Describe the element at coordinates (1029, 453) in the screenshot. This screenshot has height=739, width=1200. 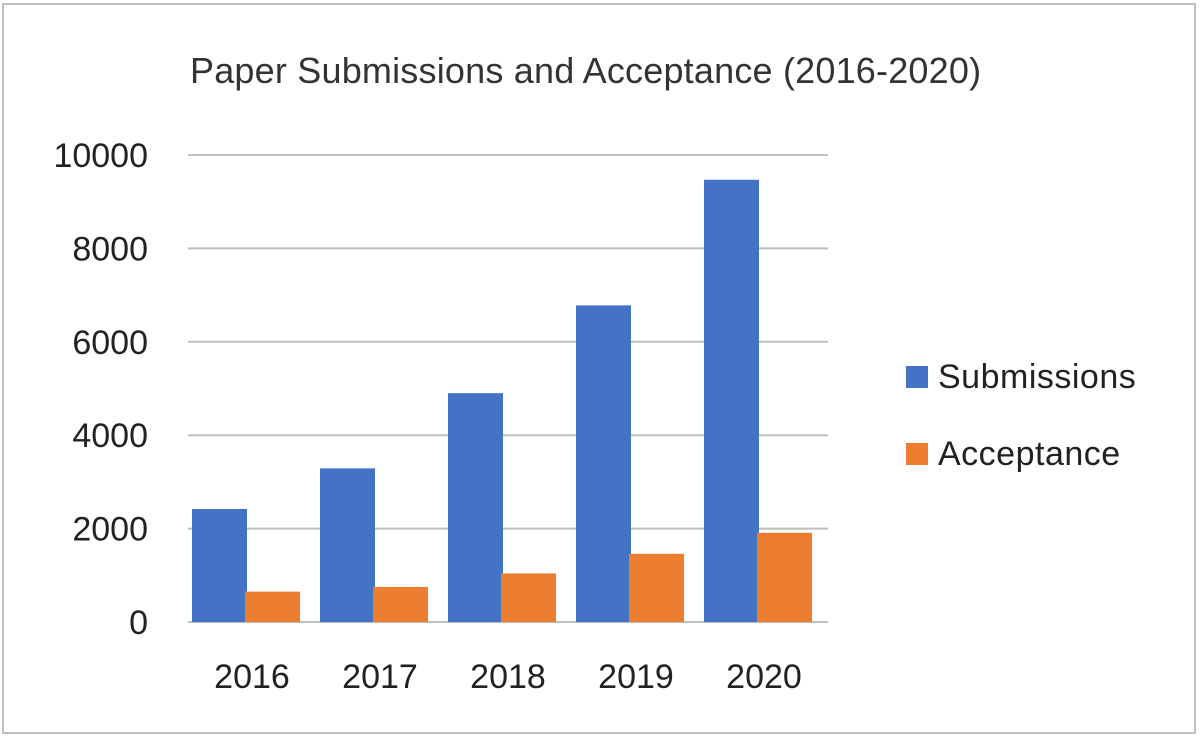
I see `legend-label-acceptance: Acceptance` at that location.